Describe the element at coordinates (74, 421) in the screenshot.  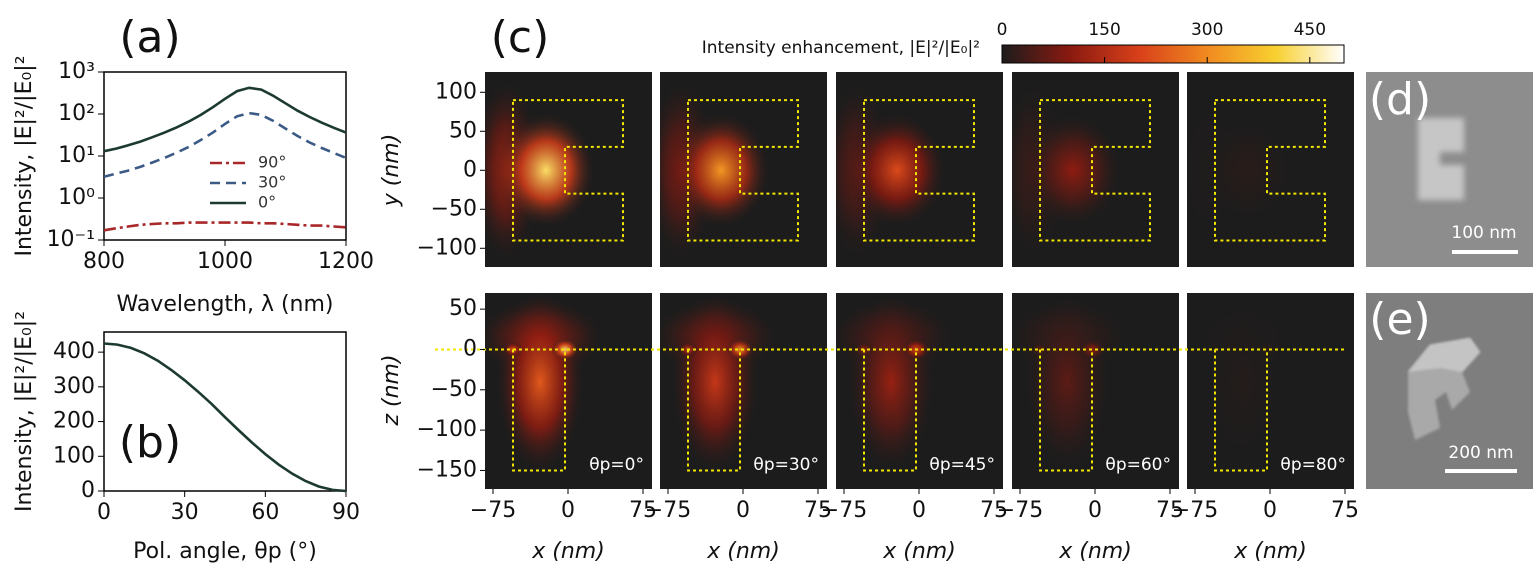
I see `y-tick-label: 200` at that location.